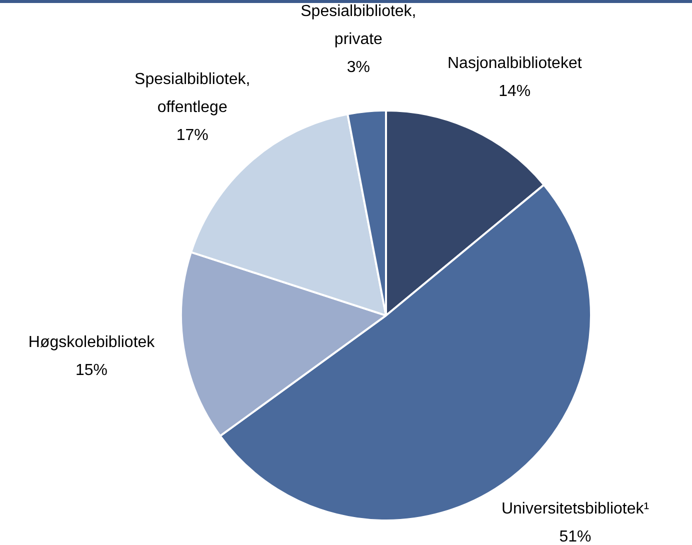 This screenshot has height=545, width=692. I want to click on slice-label: Spesialbibliotek, offentlege, so click(192, 93).